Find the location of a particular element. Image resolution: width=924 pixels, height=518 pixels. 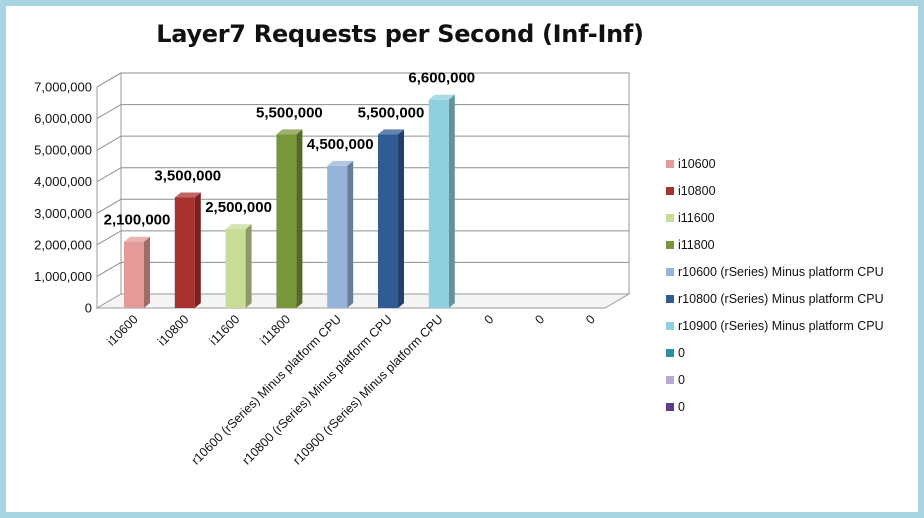

legend-item: i11800 is located at coordinates (791, 244).